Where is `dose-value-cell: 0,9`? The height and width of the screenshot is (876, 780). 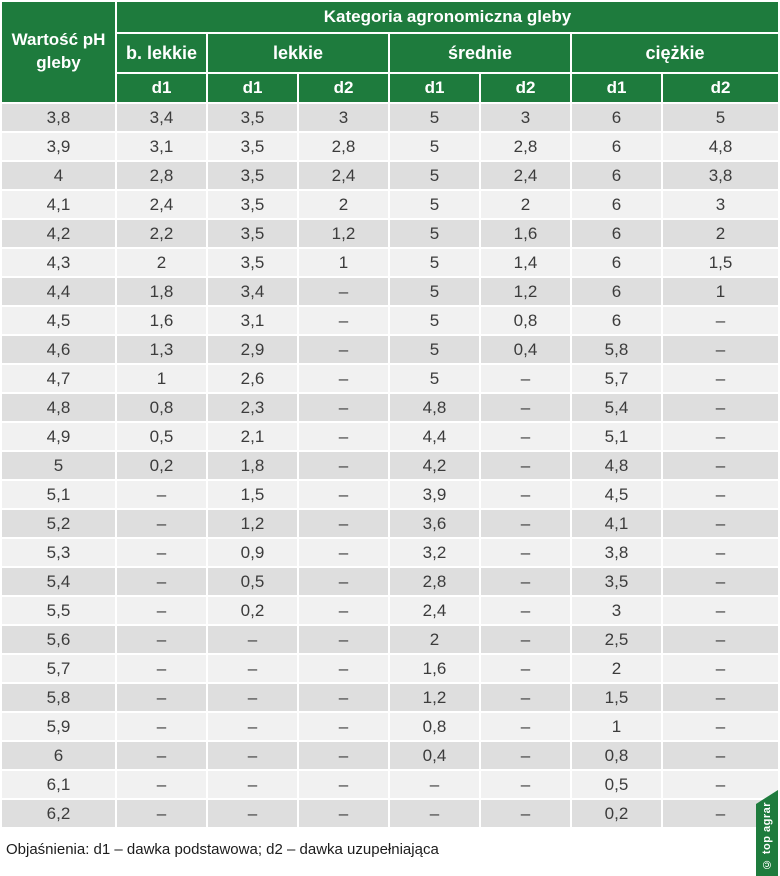 dose-value-cell: 0,9 is located at coordinates (252, 552).